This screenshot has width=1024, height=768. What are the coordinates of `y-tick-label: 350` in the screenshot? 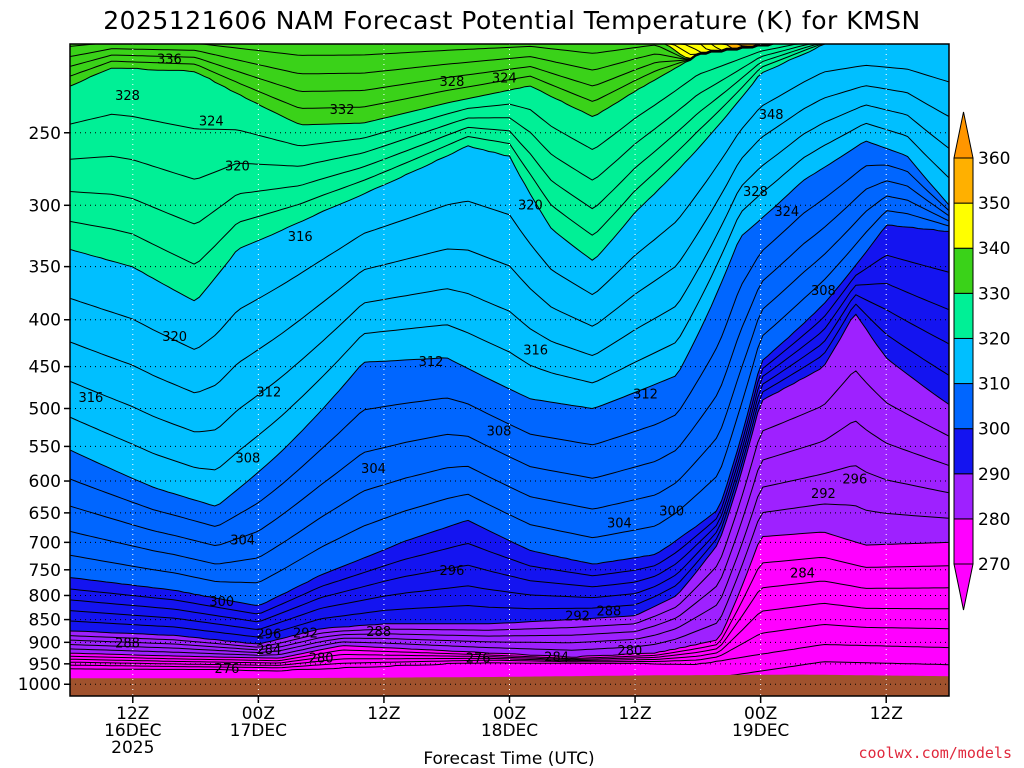 It's located at (45, 268).